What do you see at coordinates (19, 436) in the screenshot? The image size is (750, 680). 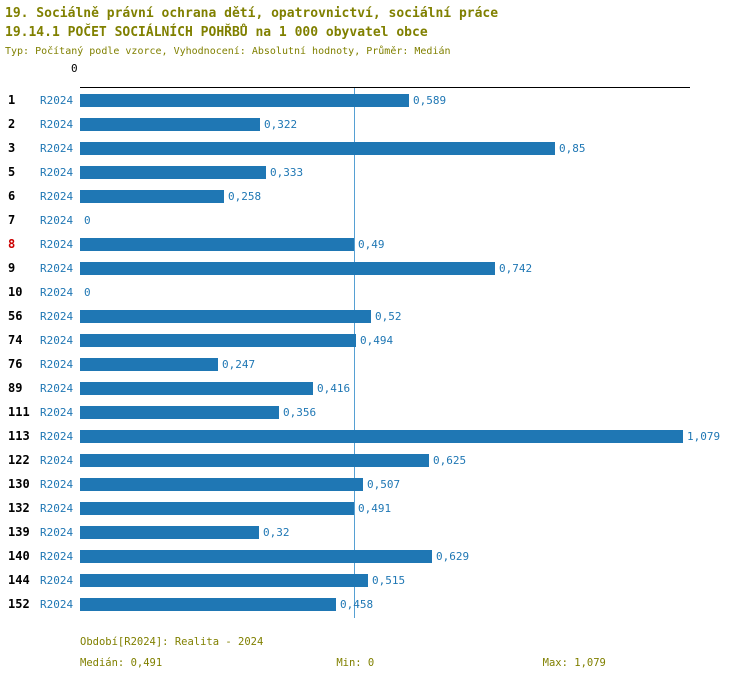 I see `row-category-label: 113` at bounding box center [19, 436].